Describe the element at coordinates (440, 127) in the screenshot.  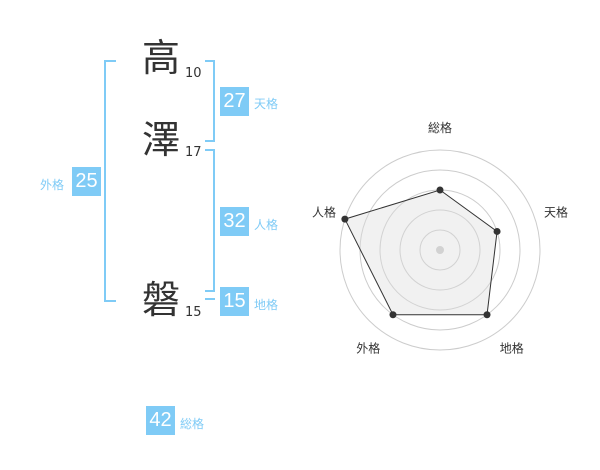
I see `radar-axis-label: 総格` at that location.